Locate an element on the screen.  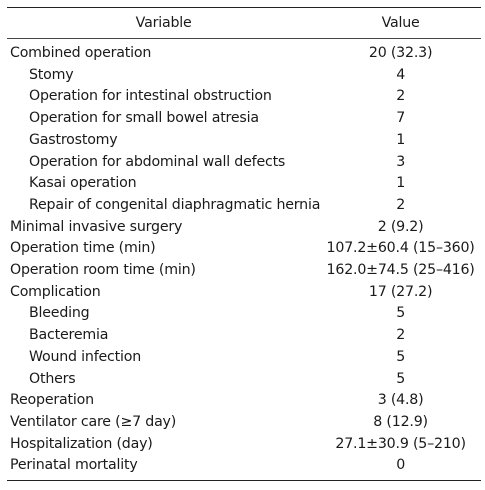
table-header: Variable Value is located at coordinates (244, 23).